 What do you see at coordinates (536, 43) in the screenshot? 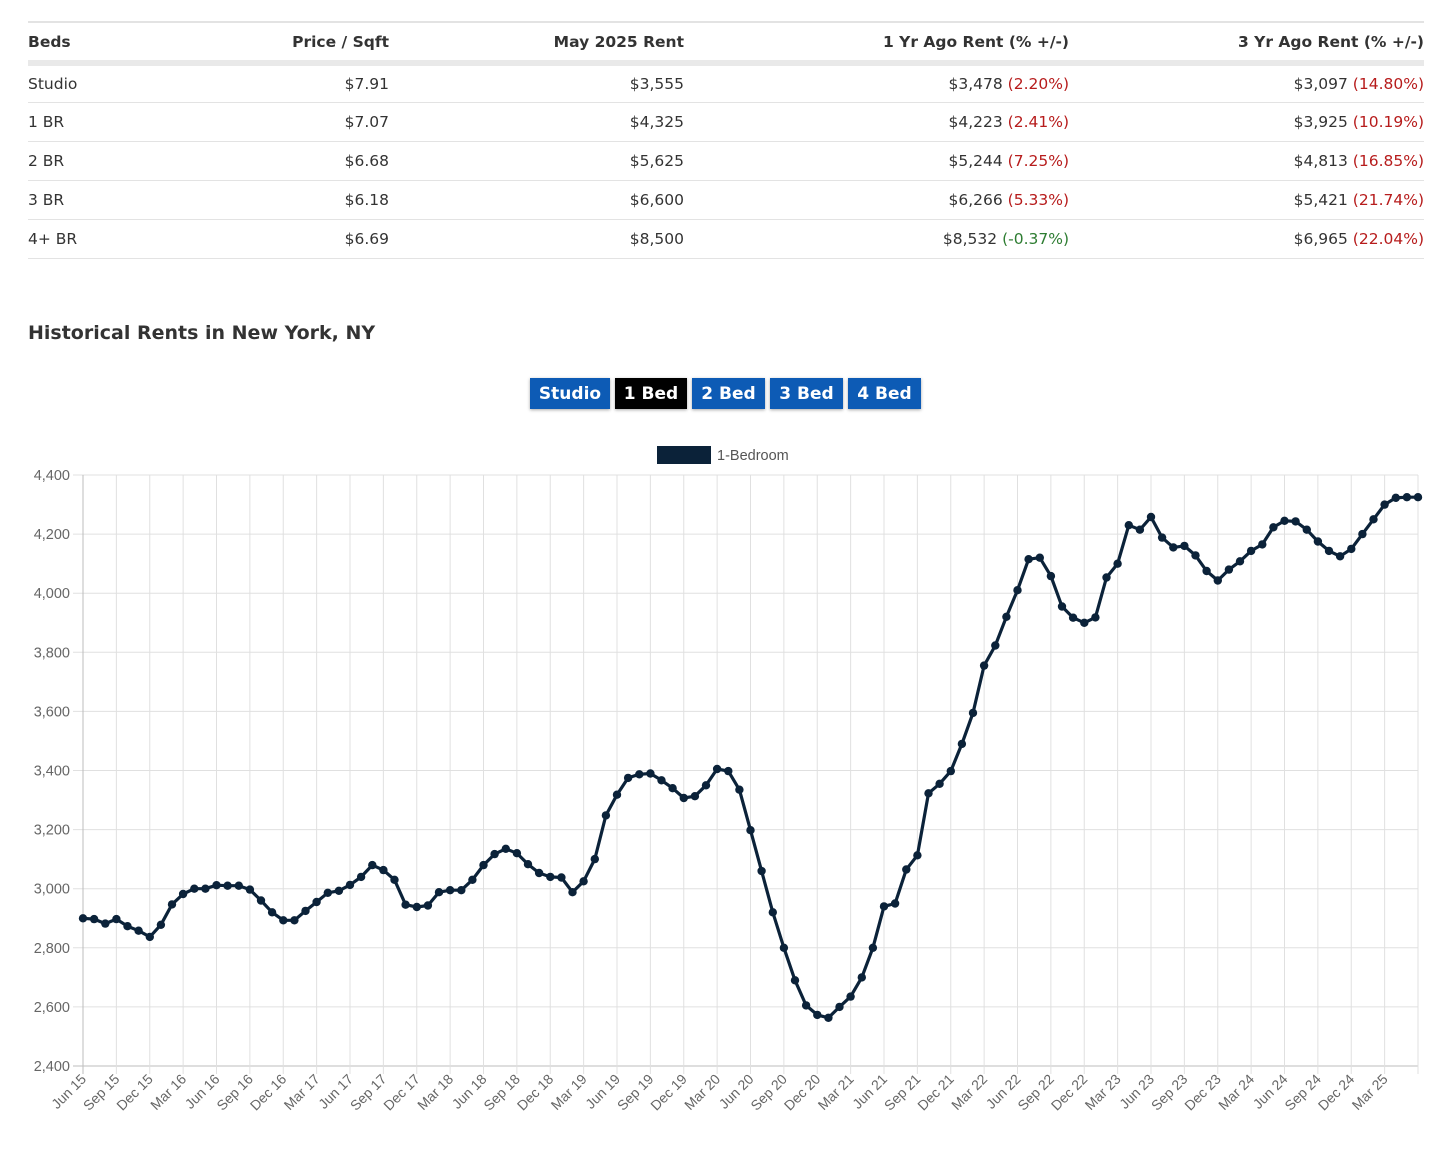
I see `header-current-rent: May 2025 Rent` at bounding box center [536, 43].